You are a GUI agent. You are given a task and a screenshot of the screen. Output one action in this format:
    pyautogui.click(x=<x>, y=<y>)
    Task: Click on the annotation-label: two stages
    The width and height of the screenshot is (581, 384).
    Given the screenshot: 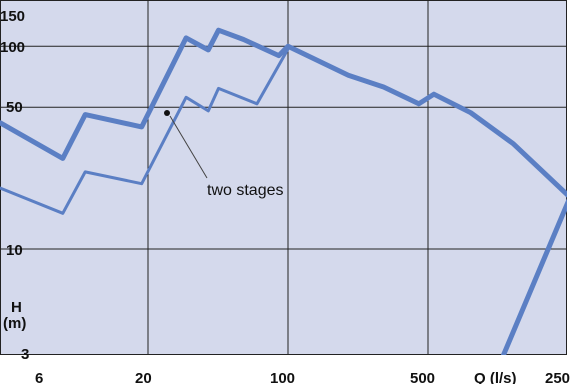 What is the action you would take?
    pyautogui.click(x=245, y=190)
    